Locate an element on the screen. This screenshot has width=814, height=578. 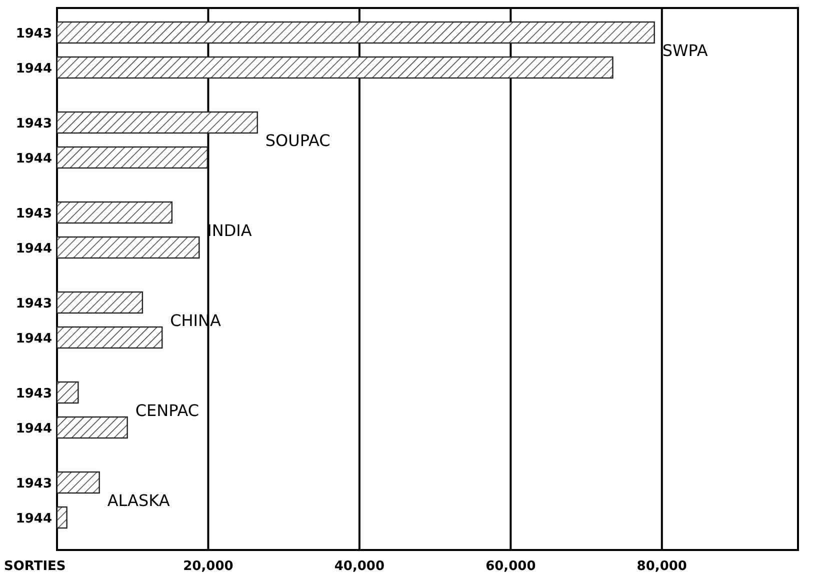
x-tick-label: 20,000 is located at coordinates (208, 566).